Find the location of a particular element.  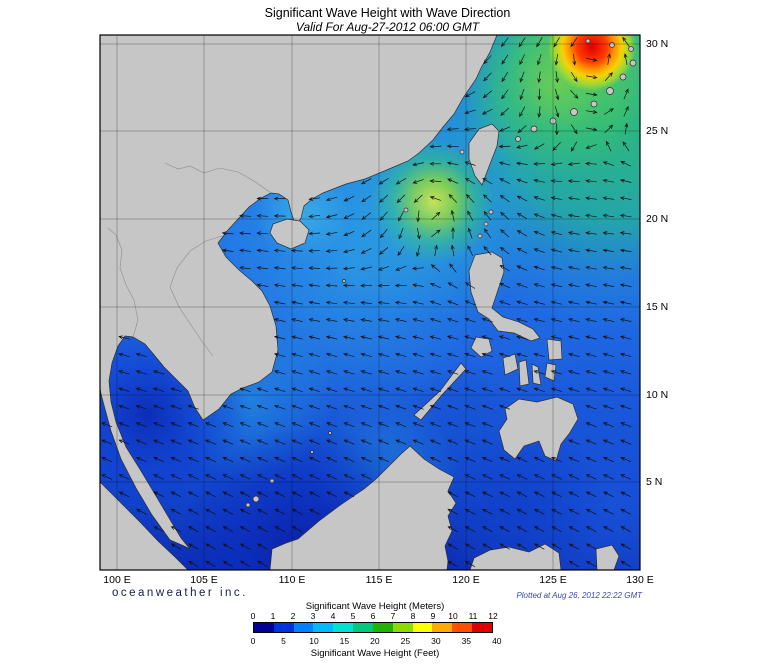

chart-subtitle: Valid For Aug-27-2012 06:00 GMT is located at coordinates (387, 27).